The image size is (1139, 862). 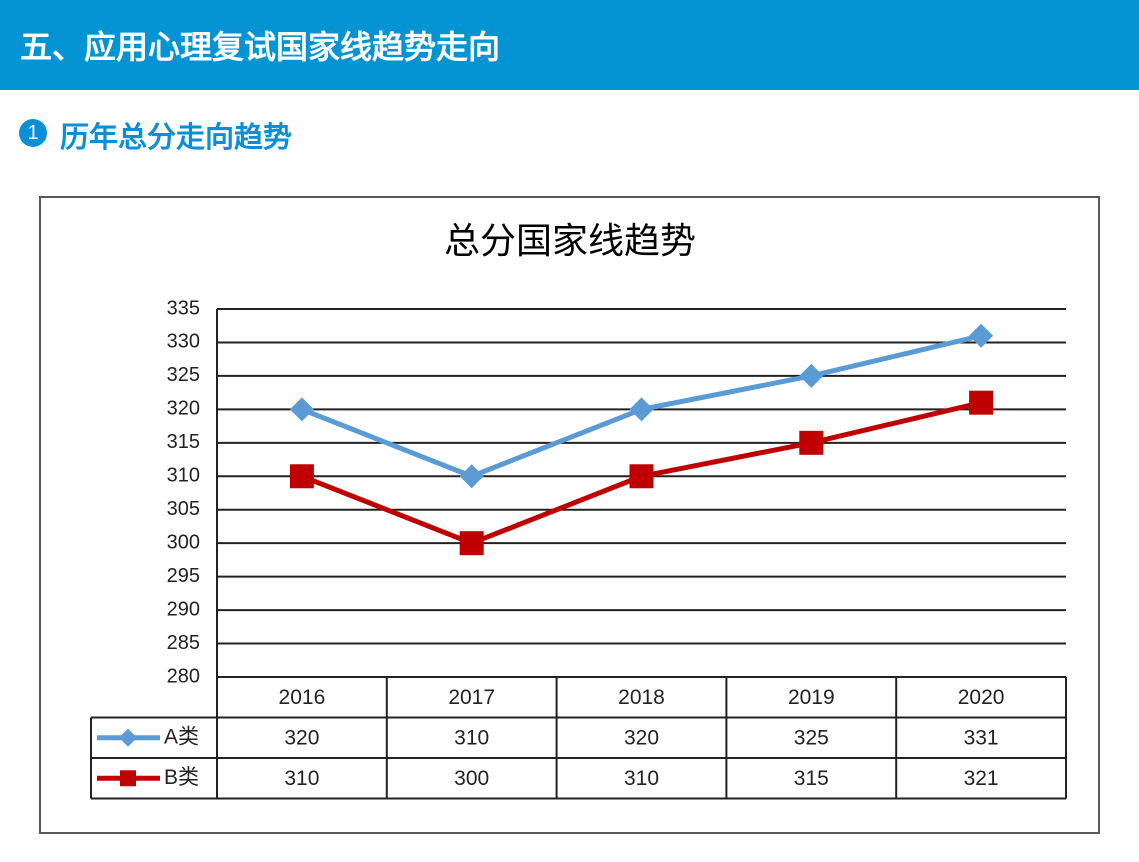 What do you see at coordinates (183, 609) in the screenshot?
I see `y-tick-label: 290` at bounding box center [183, 609].